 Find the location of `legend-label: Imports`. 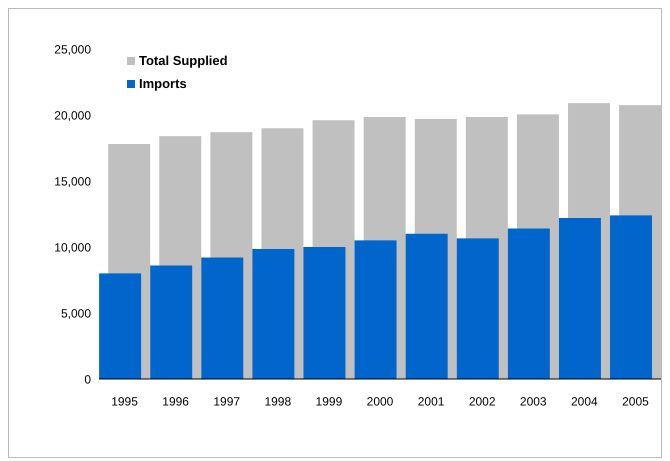

legend-label: Imports is located at coordinates (163, 83).